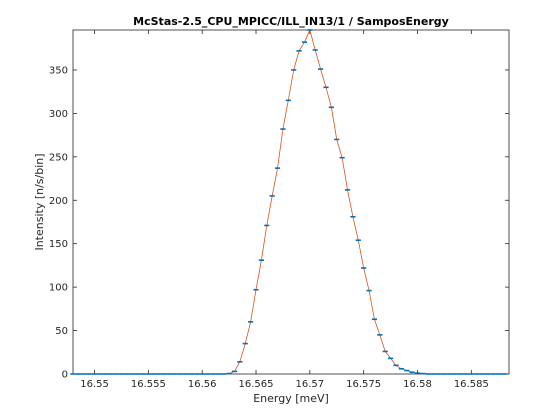  What do you see at coordinates (58, 157) in the screenshot?
I see `y-tick-label: 250` at bounding box center [58, 157].